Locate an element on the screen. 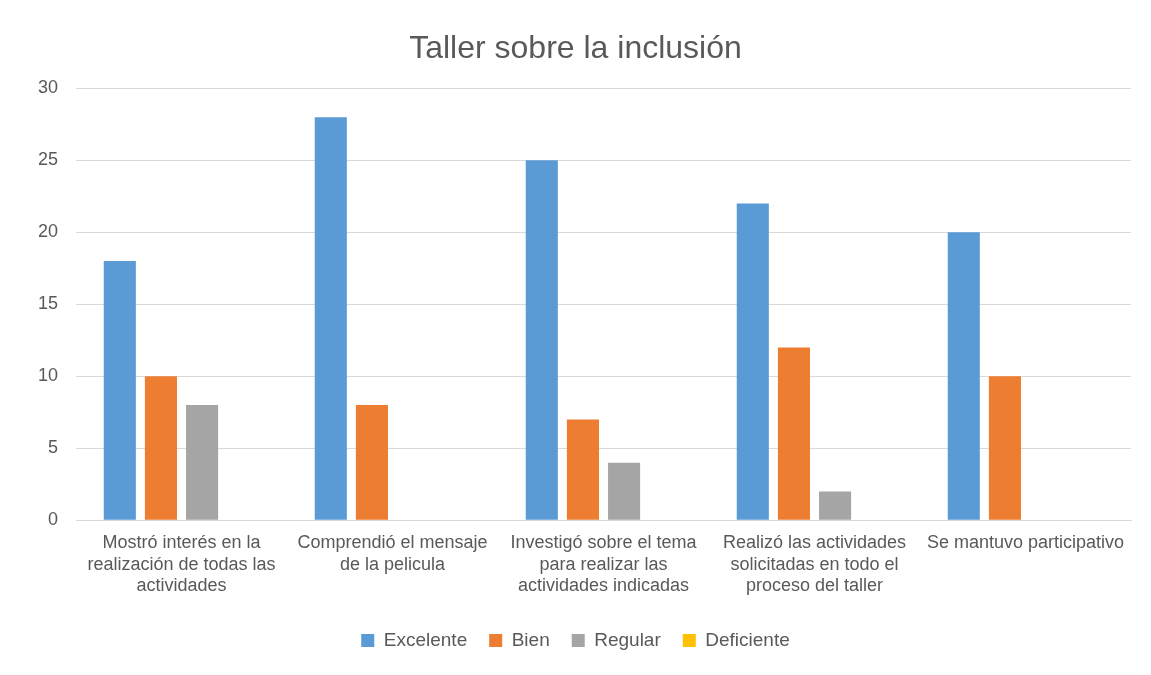 This screenshot has height=675, width=1151. y-tick-label: 20 is located at coordinates (48, 231).